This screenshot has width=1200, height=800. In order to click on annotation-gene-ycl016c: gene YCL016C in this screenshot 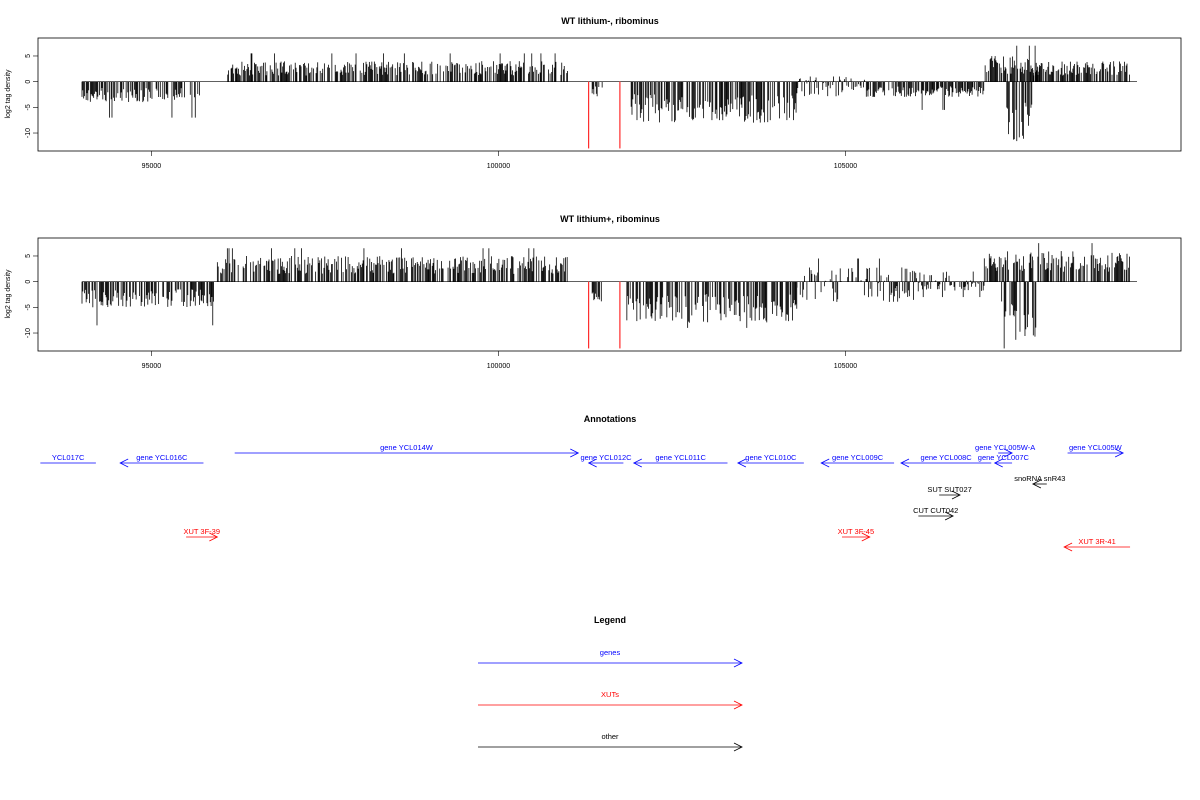, I will do `click(161, 460)`.